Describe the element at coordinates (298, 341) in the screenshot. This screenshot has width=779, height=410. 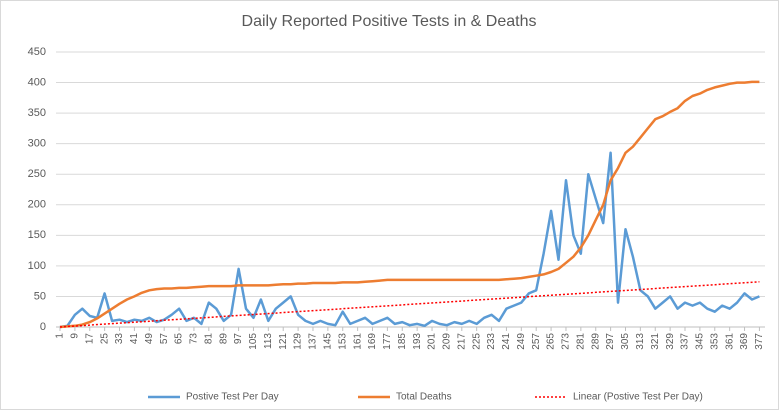
I see `x-tick-label: 129` at that location.